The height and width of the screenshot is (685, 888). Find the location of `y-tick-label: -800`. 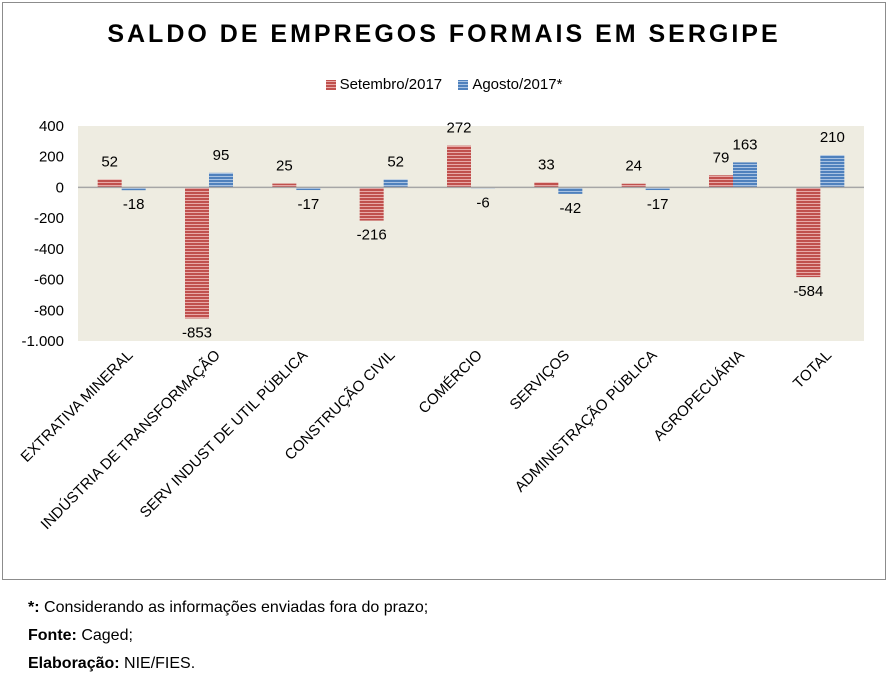

y-tick-label: -800 is located at coordinates (49, 310).